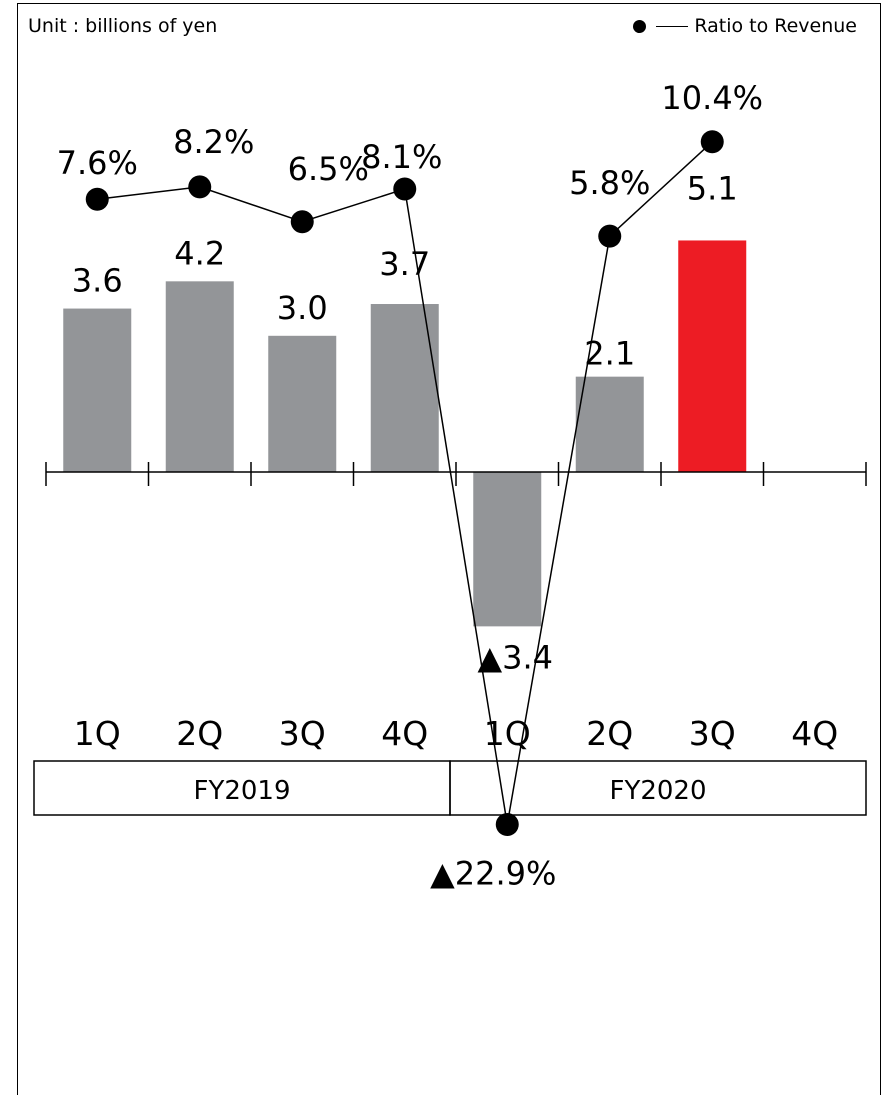 This screenshot has height=1095, width=885. What do you see at coordinates (493, 873) in the screenshot?
I see `ratio-value-label: ▲22.9%` at bounding box center [493, 873].